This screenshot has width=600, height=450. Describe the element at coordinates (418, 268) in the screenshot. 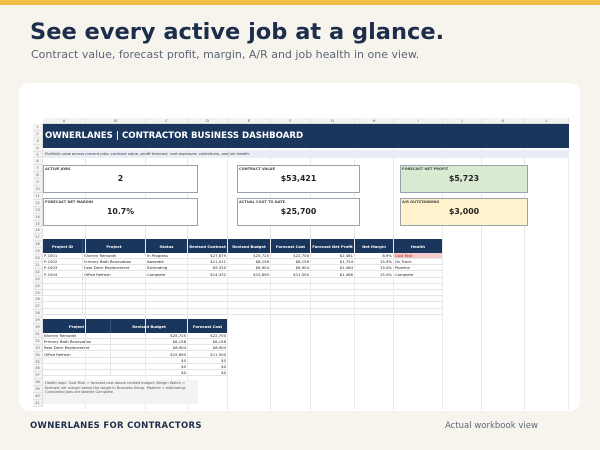

I see `jobs-table-cell: Pipeline` at that location.